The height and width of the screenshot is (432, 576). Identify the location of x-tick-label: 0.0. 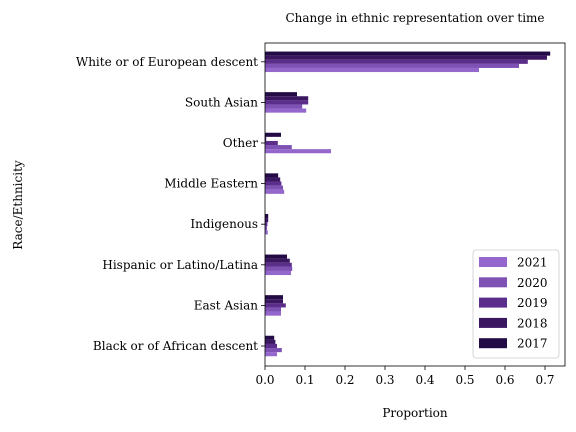
(264, 380).